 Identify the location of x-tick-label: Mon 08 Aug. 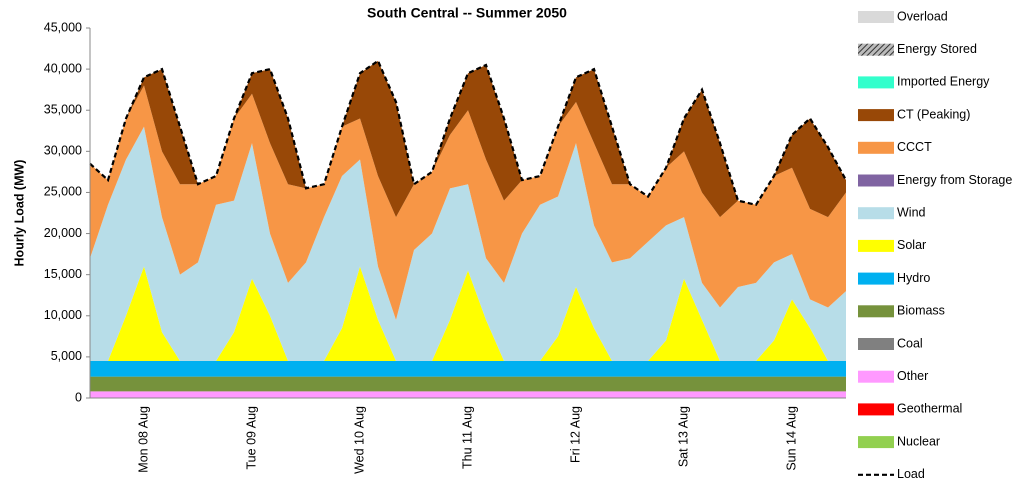
(143, 439).